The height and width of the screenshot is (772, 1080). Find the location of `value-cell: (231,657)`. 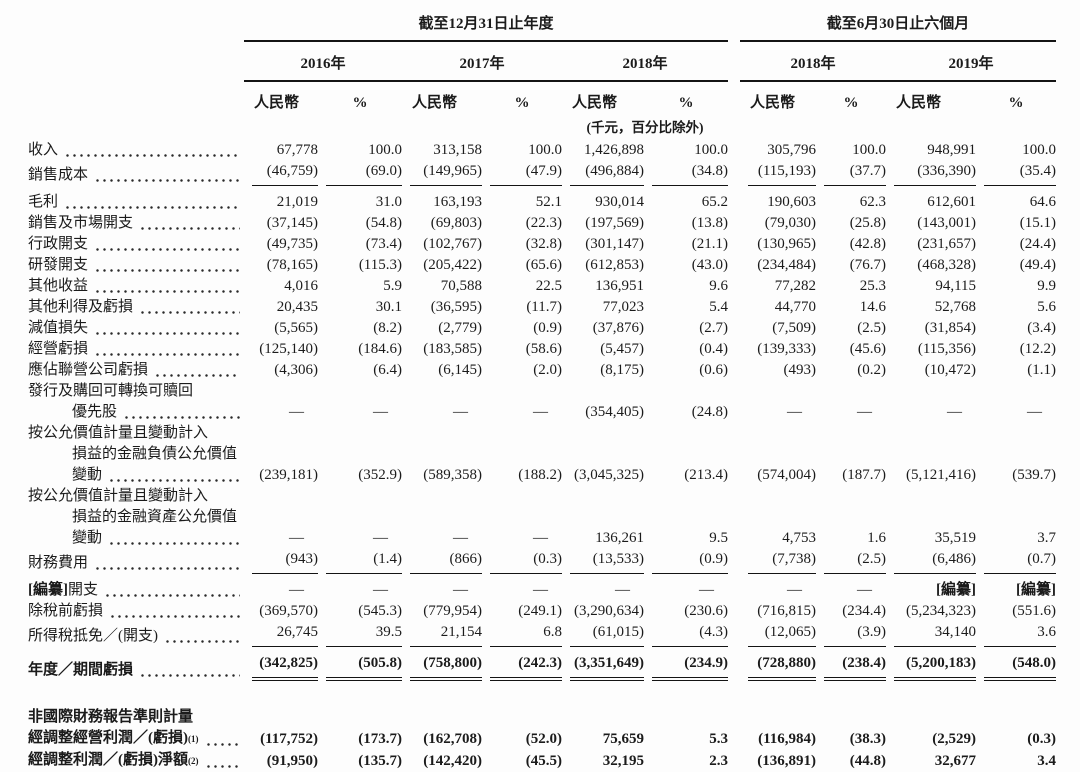

value-cell: (231,657) is located at coordinates (947, 244).